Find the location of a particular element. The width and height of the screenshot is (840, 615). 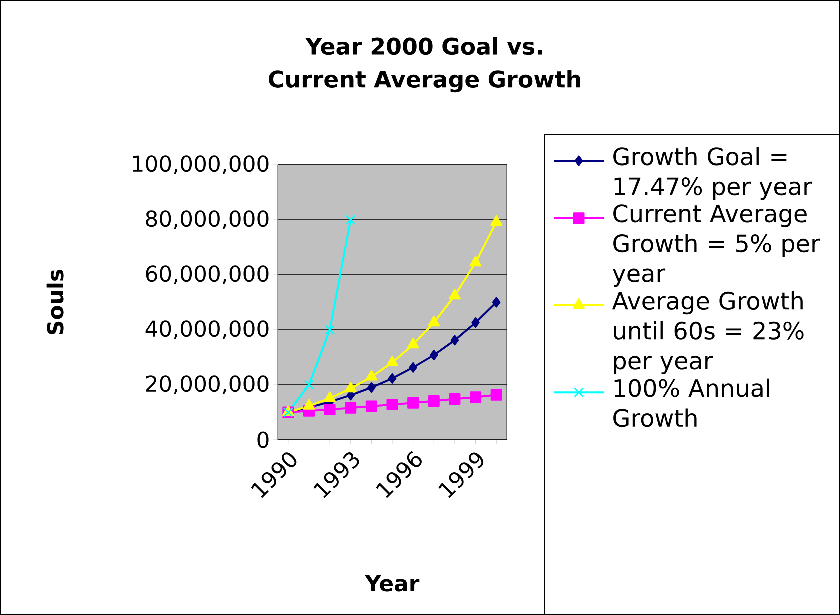

y-tick-label: 100,000,000 is located at coordinates (201, 165).